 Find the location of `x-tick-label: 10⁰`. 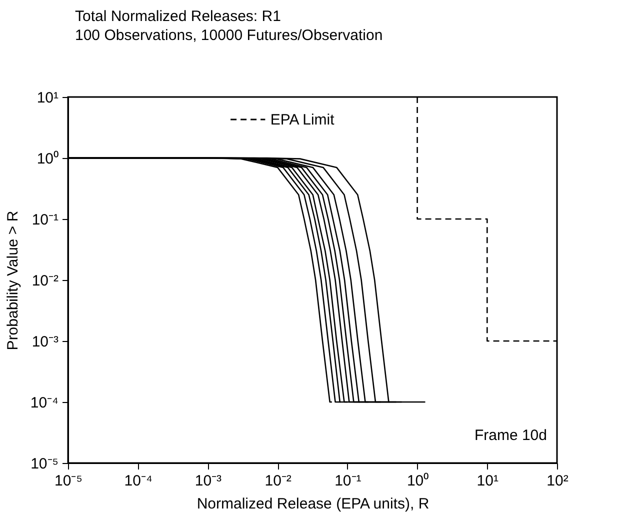

x-tick-label: 10⁰ is located at coordinates (417, 481).